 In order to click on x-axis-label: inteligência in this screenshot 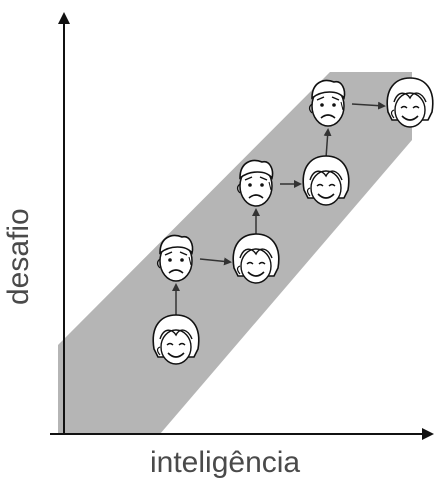, I will do `click(225, 462)`.